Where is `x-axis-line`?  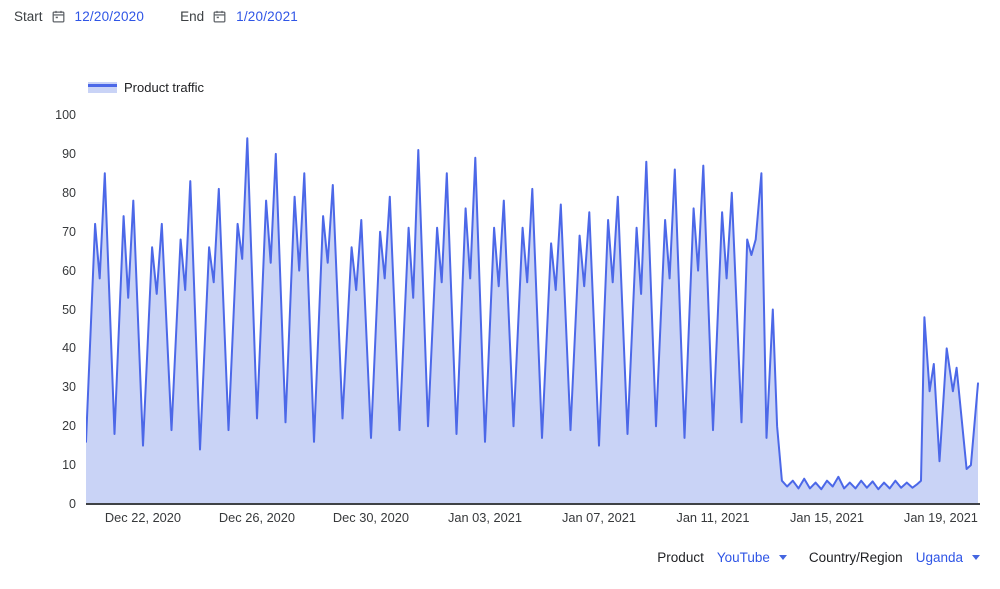
x-axis-line is located at coordinates (533, 504).